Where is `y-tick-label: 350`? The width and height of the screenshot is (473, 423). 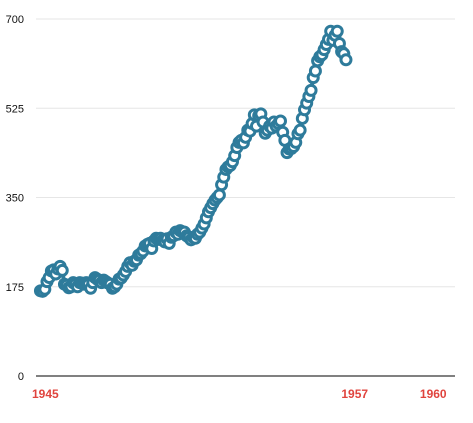 y-tick-label: 350 is located at coordinates (15, 199).